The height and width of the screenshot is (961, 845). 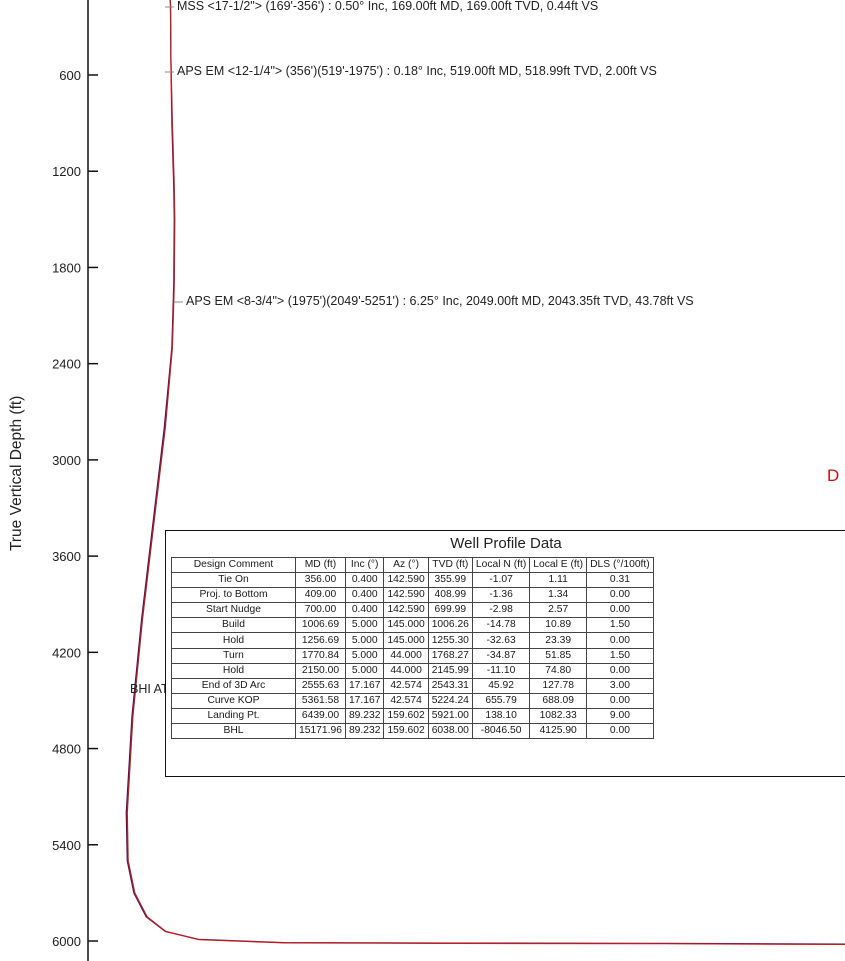 I want to click on table-cell: 700.00, so click(x=320, y=610).